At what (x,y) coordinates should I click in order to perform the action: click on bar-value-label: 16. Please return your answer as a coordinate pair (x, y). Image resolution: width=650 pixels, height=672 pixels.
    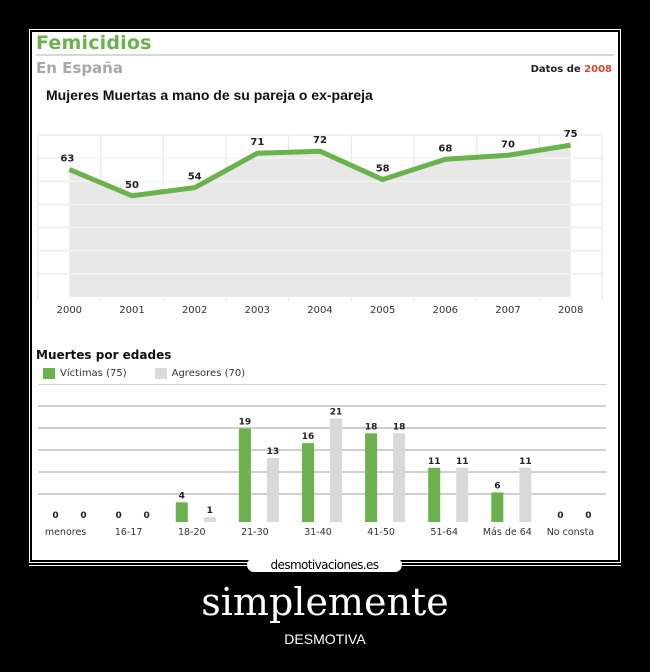
    Looking at the image, I should click on (308, 437).